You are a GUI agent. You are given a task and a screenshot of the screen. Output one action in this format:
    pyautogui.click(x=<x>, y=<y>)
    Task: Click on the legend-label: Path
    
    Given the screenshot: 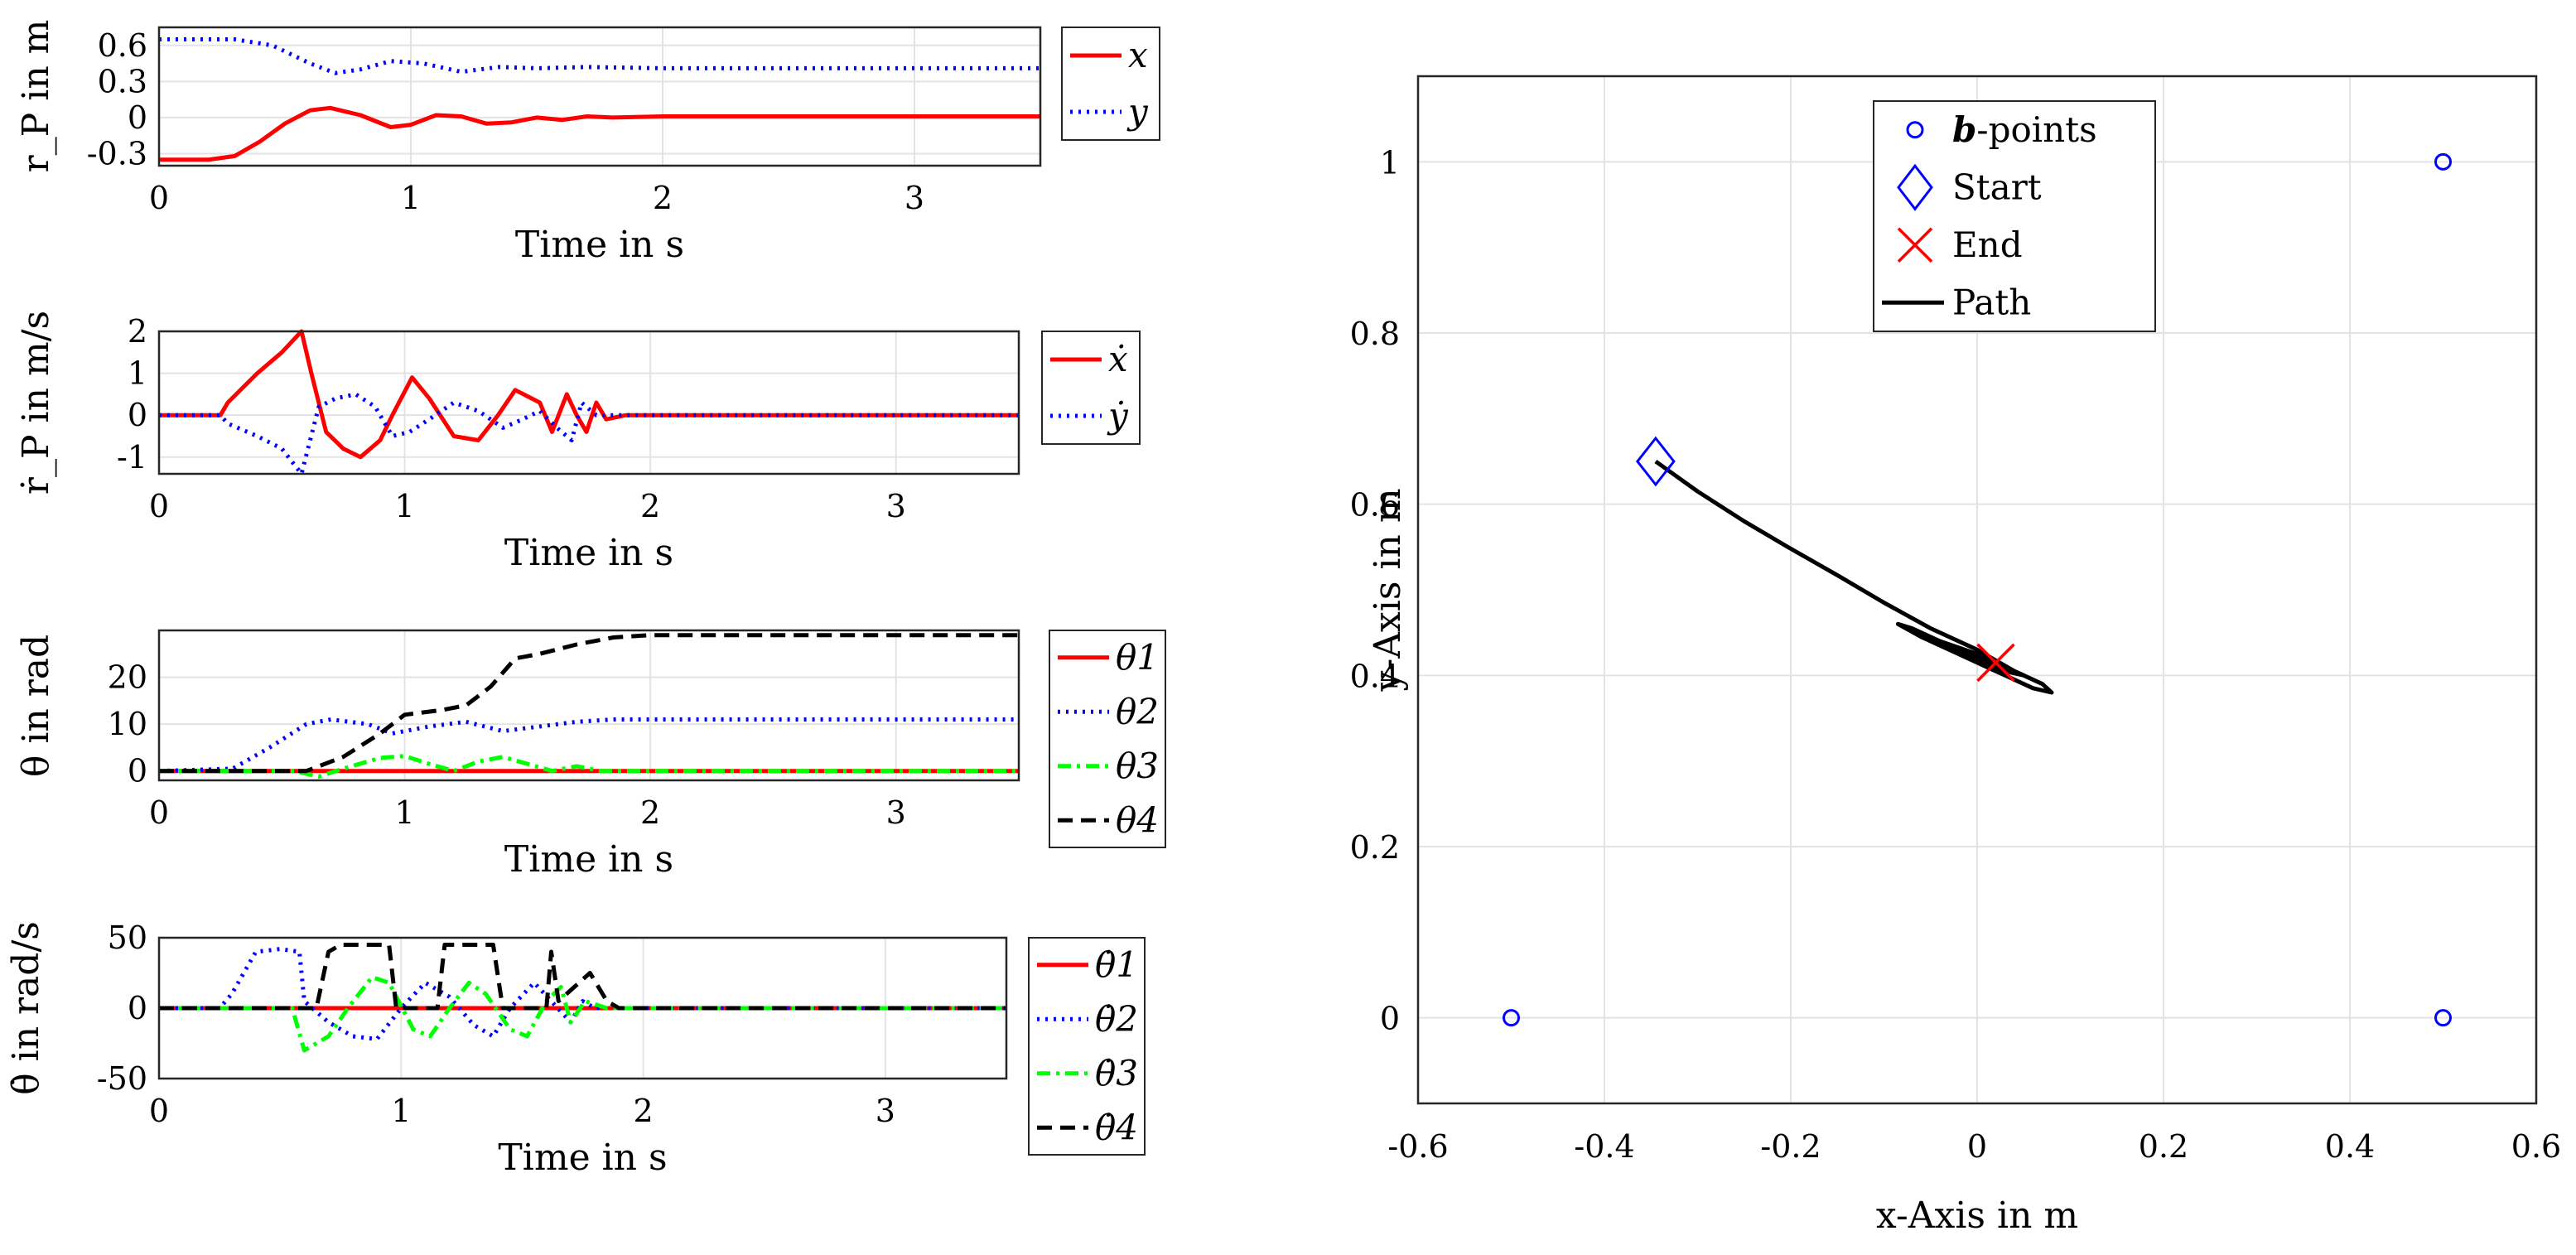 What is the action you would take?
    pyautogui.click(x=1992, y=302)
    